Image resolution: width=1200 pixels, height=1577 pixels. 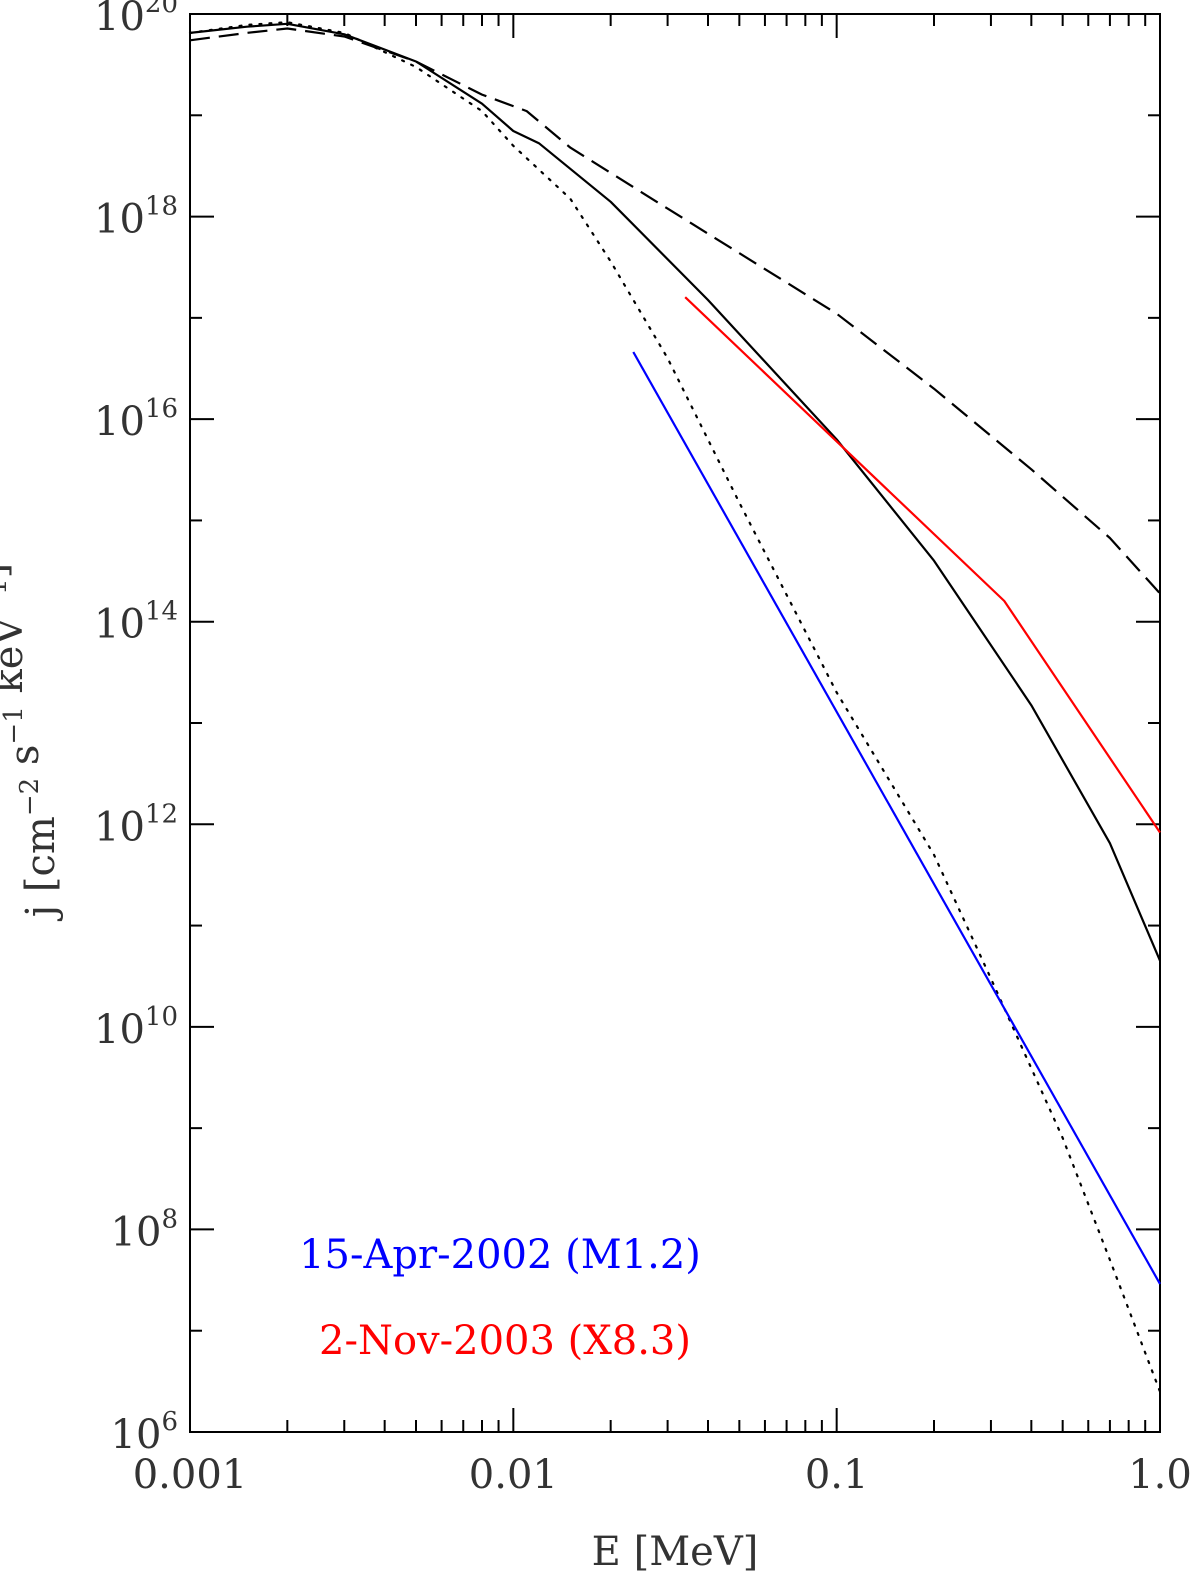 What do you see at coordinates (505, 1341) in the screenshot?
I see `legend-label-red: 2-Nov-2003 (X8.3)` at bounding box center [505, 1341].